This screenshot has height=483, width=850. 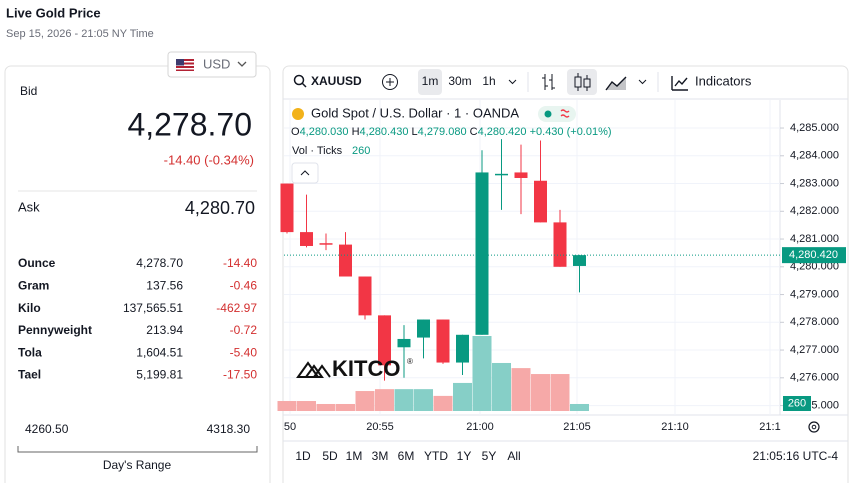 I want to click on interval: 1h, so click(x=488, y=81).